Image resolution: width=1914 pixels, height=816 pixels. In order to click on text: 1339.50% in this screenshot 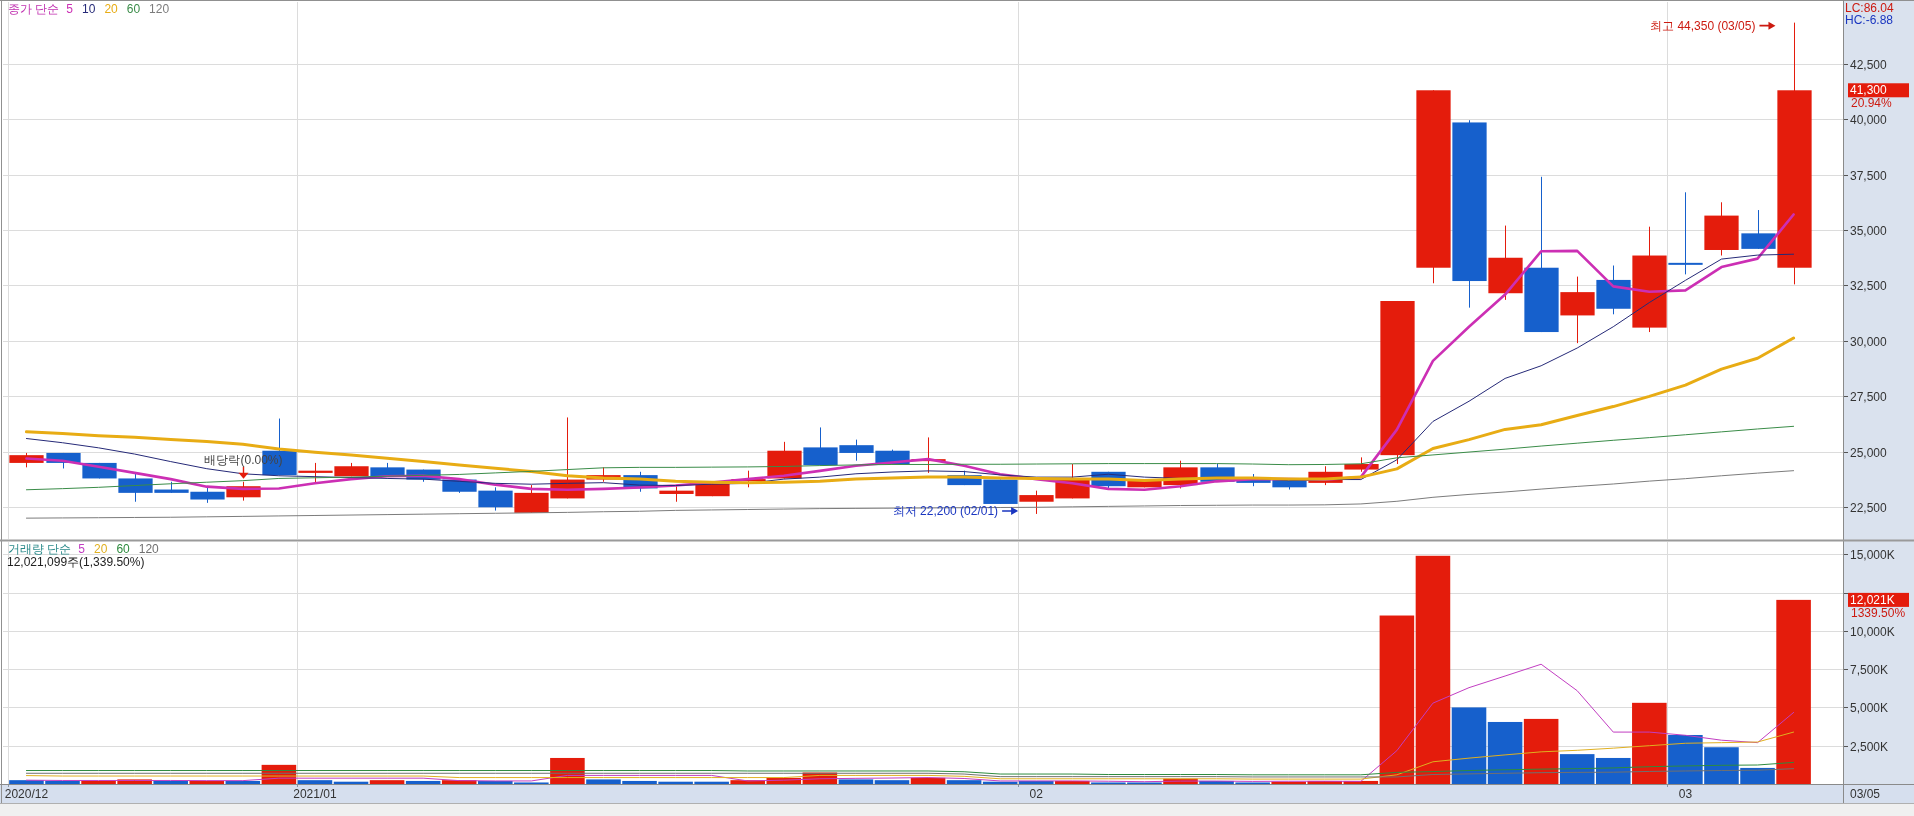, I will do `click(1878, 612)`.